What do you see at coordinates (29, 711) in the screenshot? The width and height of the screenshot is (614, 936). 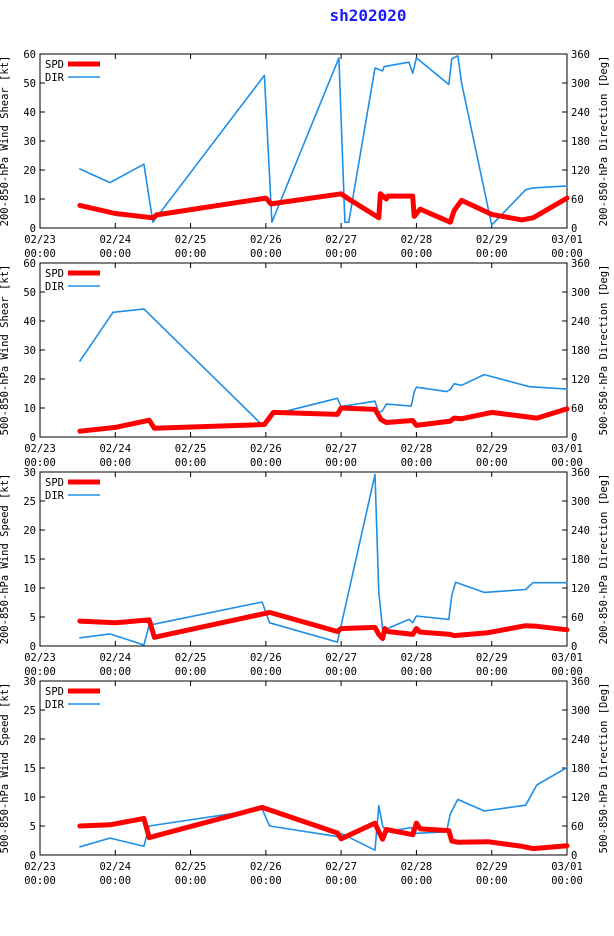 I see `y-tick-label: 25` at bounding box center [29, 711].